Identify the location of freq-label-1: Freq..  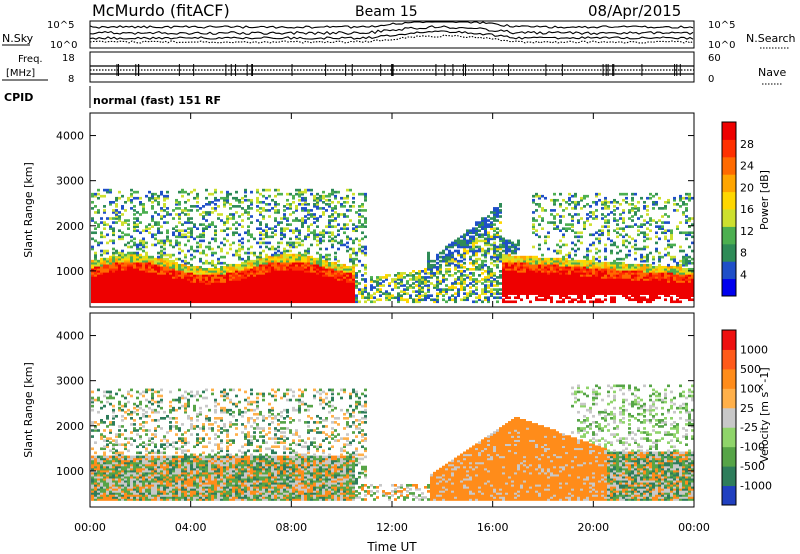
(30, 59).